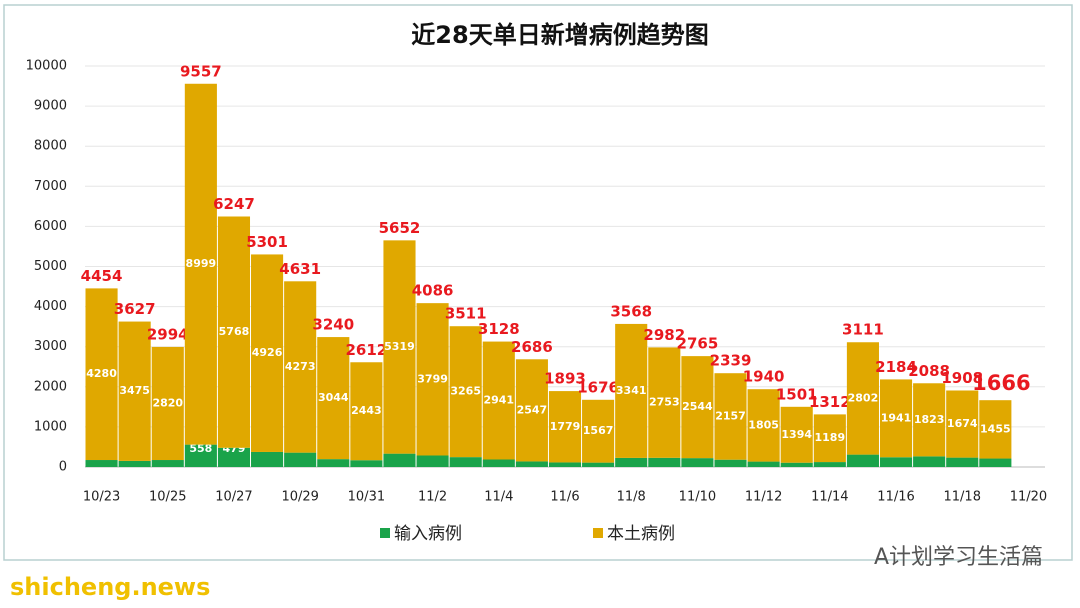  I want to click on total-label: 3240, so click(333, 325).